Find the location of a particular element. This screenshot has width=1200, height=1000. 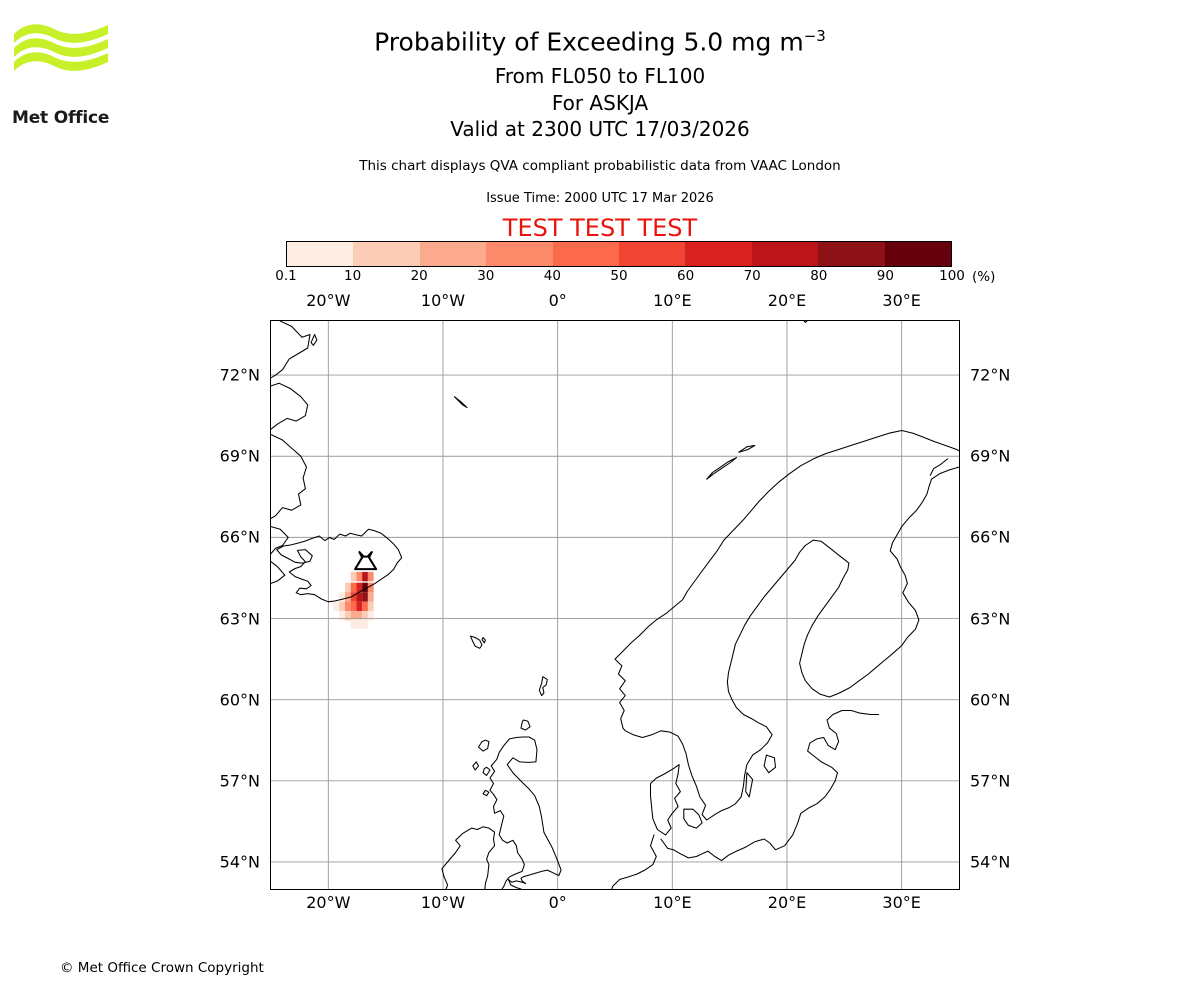

colorbar-tick-70: 70 is located at coordinates (752, 276).